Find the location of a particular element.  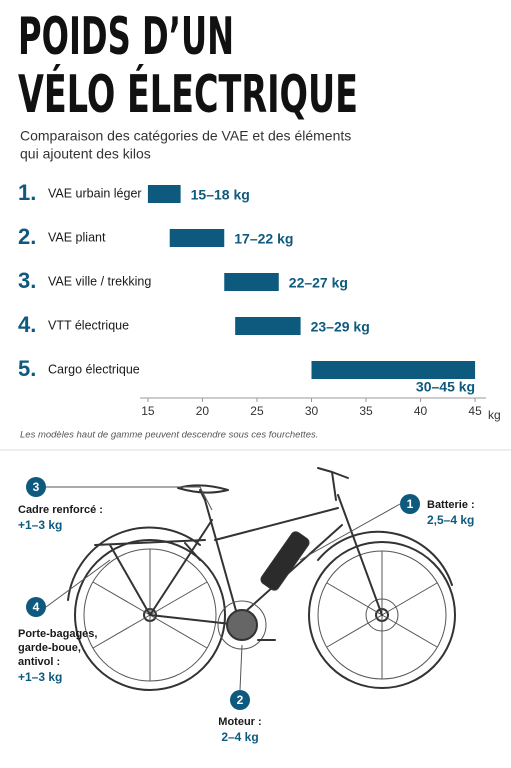

rank: 1. is located at coordinates (27, 192).